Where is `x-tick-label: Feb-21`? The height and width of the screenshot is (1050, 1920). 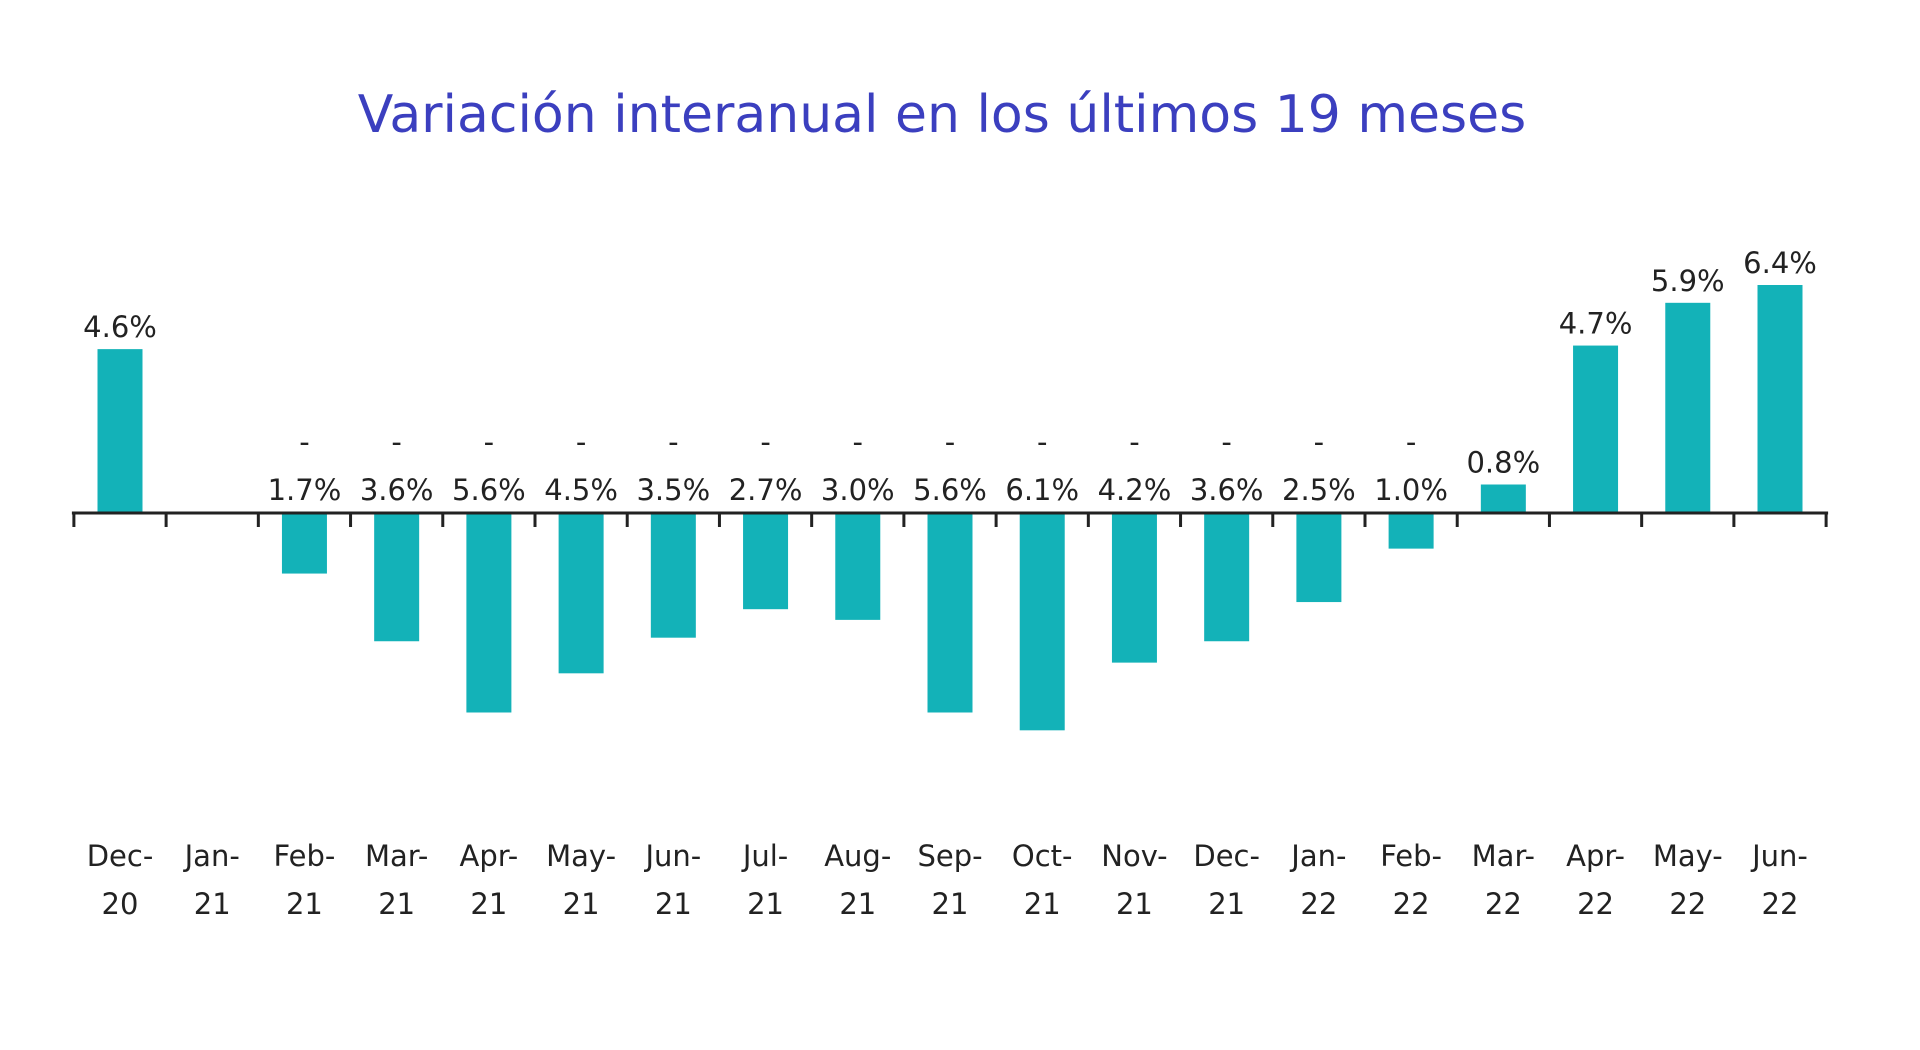
x-tick-label: Feb-21 is located at coordinates (305, 880).